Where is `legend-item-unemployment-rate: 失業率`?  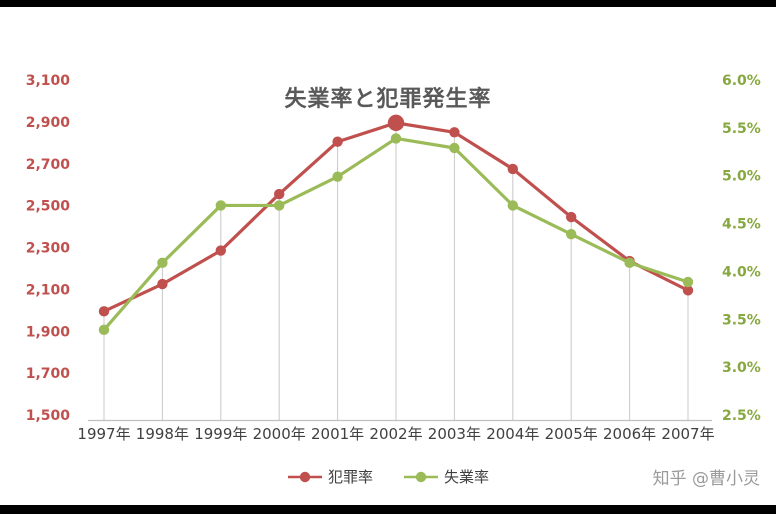 legend-item-unemployment-rate: 失業率 is located at coordinates (446, 476).